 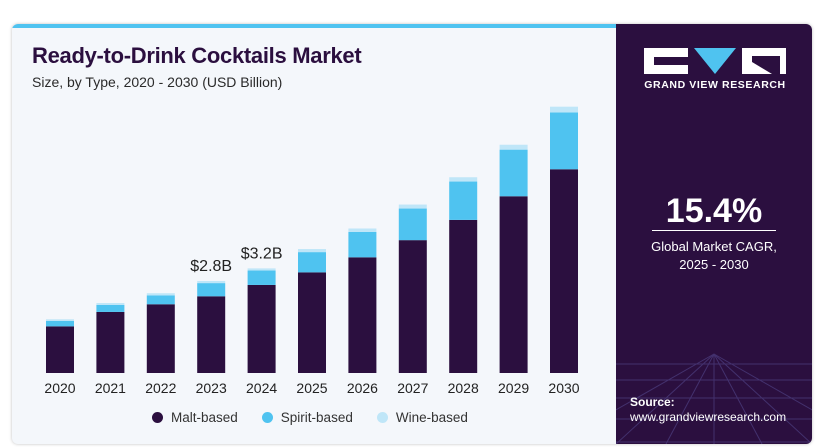 I want to click on source-note: Source: www.grandviewresearch.com, so click(x=708, y=410).